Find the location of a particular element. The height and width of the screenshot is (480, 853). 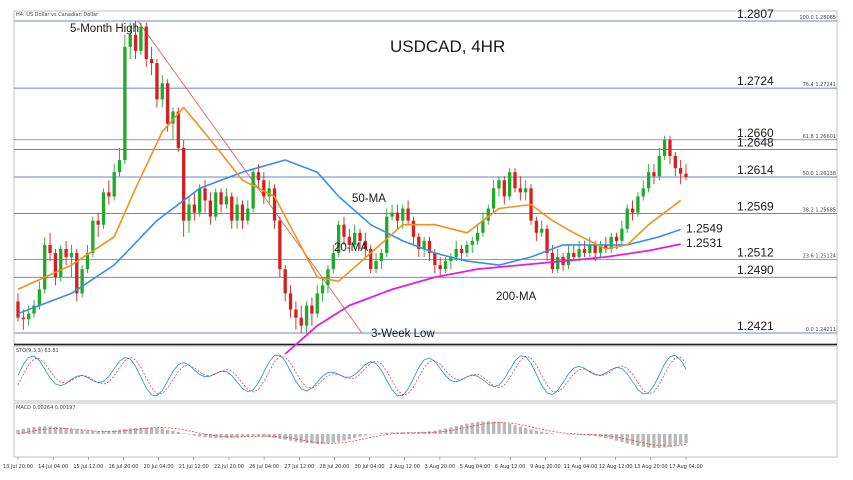

instrument-caption: H4: US Dollar vs Canadian Dollar is located at coordinates (57, 15).